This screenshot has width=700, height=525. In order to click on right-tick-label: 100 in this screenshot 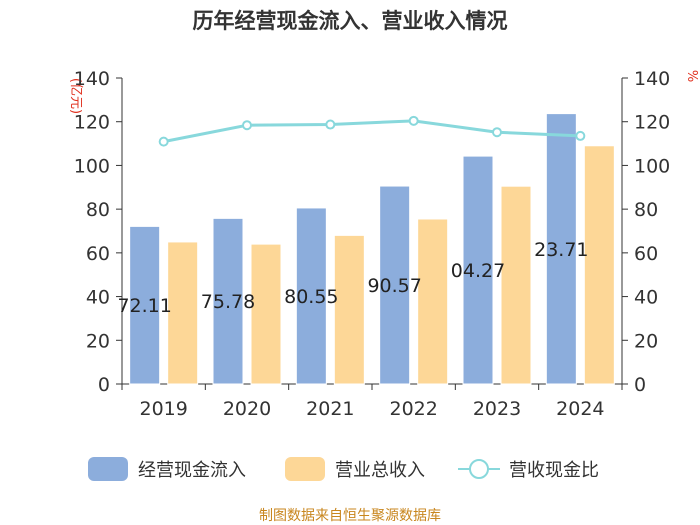, I will do `click(652, 166)`.